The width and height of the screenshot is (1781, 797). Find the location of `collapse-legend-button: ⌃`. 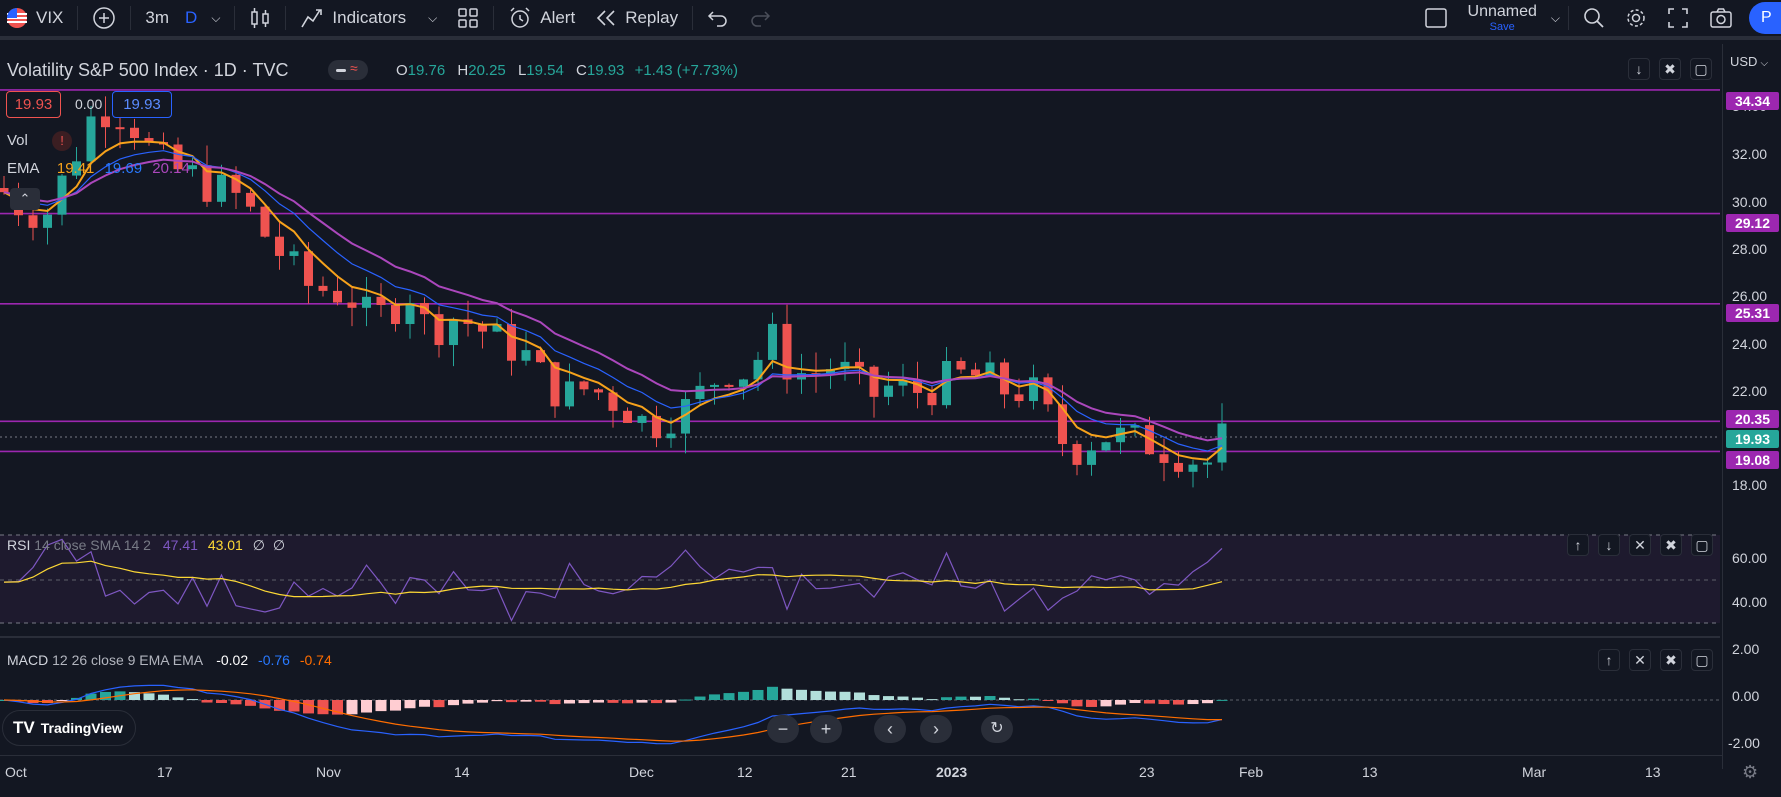

collapse-legend-button: ⌃ is located at coordinates (25, 199).